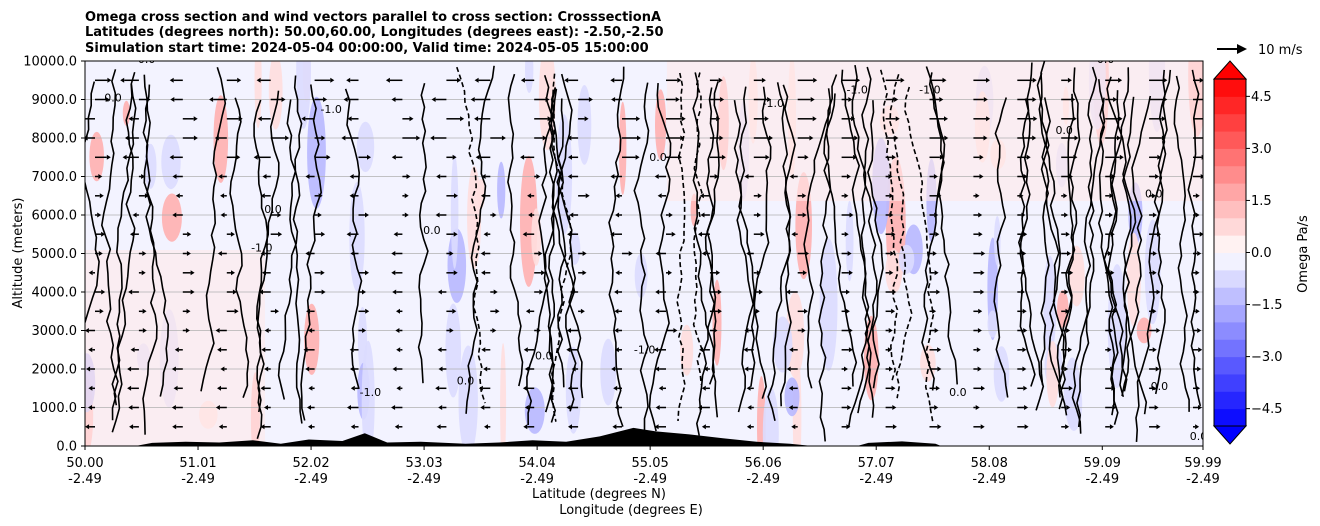 This screenshot has height=526, width=1320. What do you see at coordinates (261, 248) in the screenshot?
I see `contour-label: -1.0` at bounding box center [261, 248].